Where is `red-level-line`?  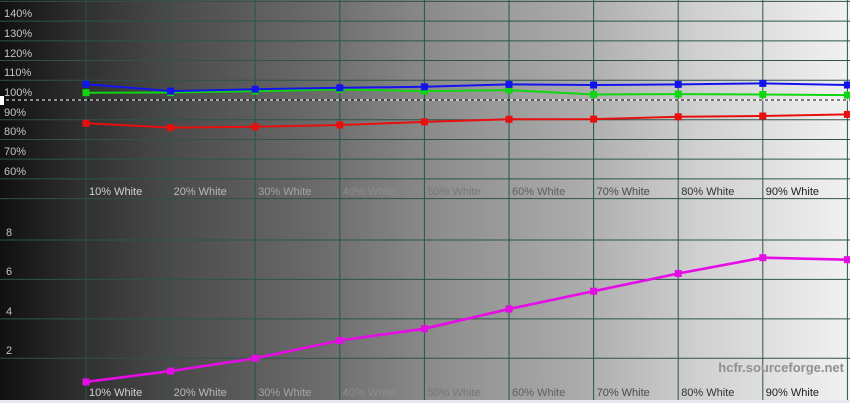 red-level-line is located at coordinates (466, 121).